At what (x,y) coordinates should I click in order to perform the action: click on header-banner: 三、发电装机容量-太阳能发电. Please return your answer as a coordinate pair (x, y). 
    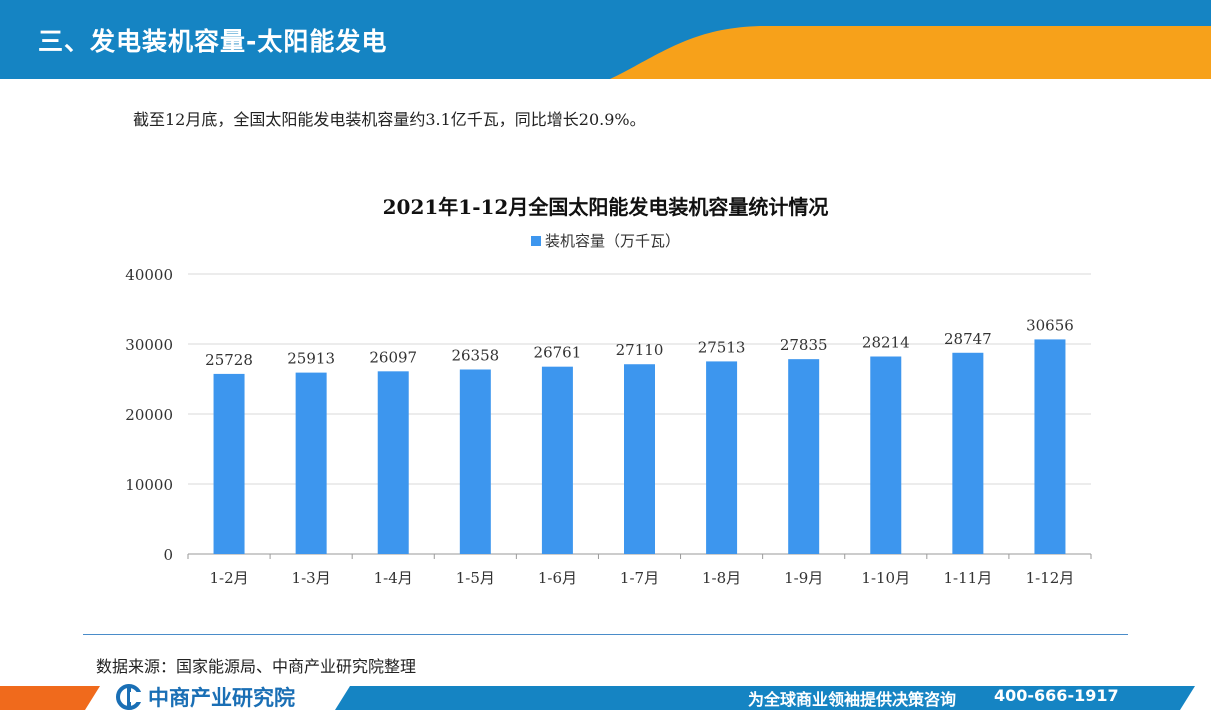
    Looking at the image, I should click on (605, 39).